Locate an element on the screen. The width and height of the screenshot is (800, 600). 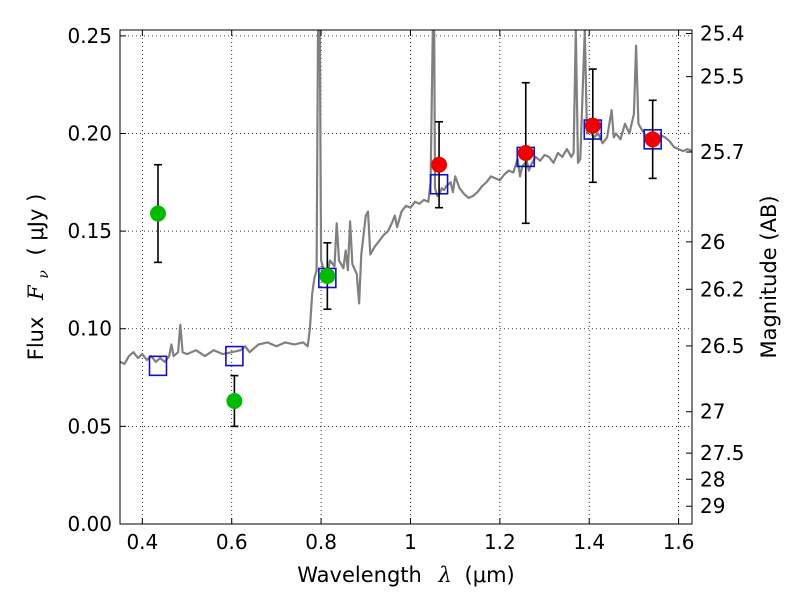
y-axis-label-unit: ( μJy ) is located at coordinates (36, 225).